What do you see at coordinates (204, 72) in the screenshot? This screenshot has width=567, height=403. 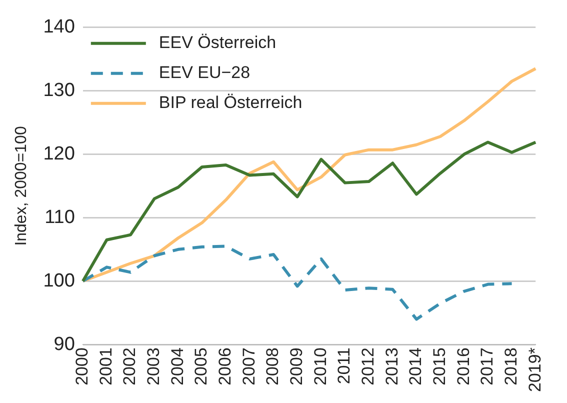 I see `legend-label: EEV EU−28` at bounding box center [204, 72].